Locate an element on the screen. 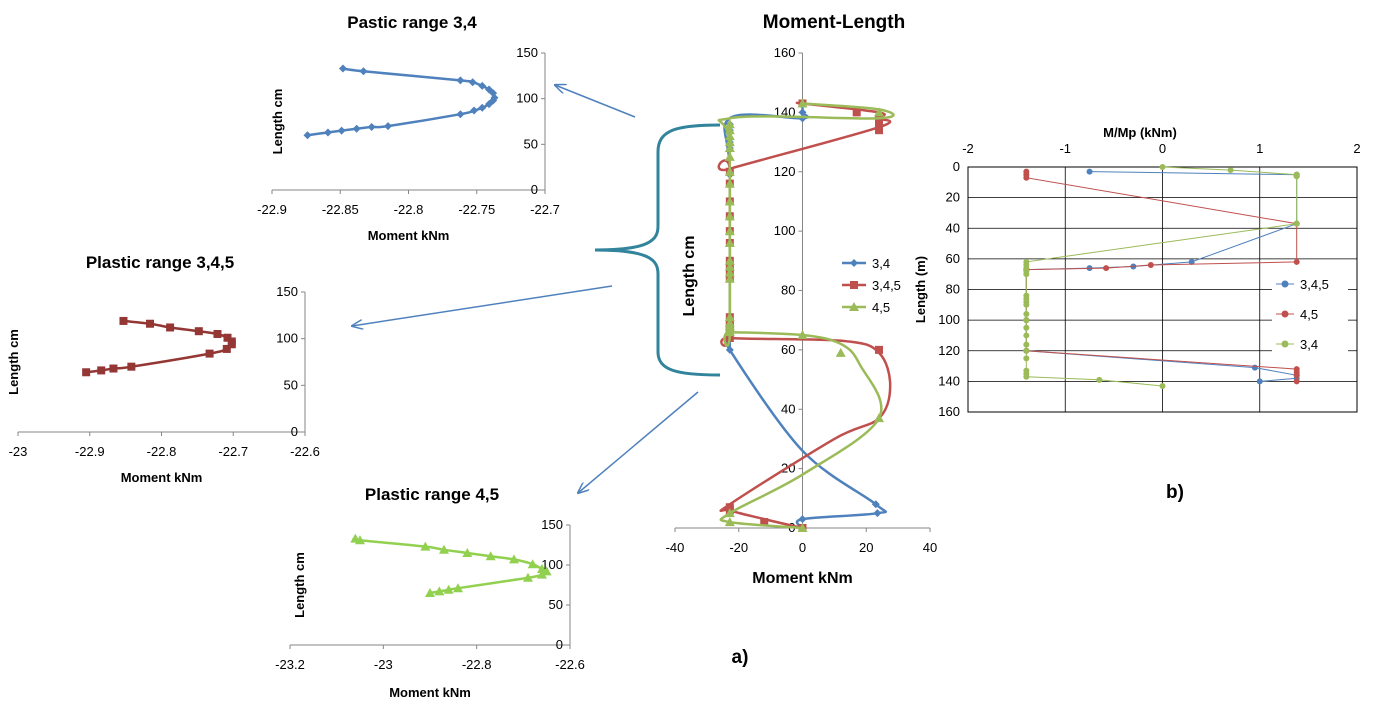 This screenshot has width=1373, height=704. x-axis-label: Moment kNm is located at coordinates (430, 692).